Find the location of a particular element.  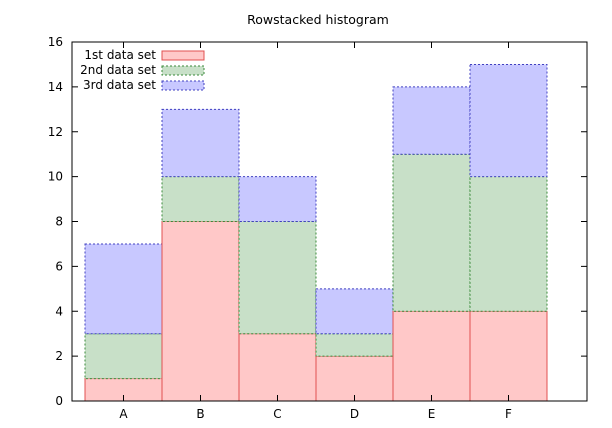

y-tick-label: 10 is located at coordinates (55, 177).